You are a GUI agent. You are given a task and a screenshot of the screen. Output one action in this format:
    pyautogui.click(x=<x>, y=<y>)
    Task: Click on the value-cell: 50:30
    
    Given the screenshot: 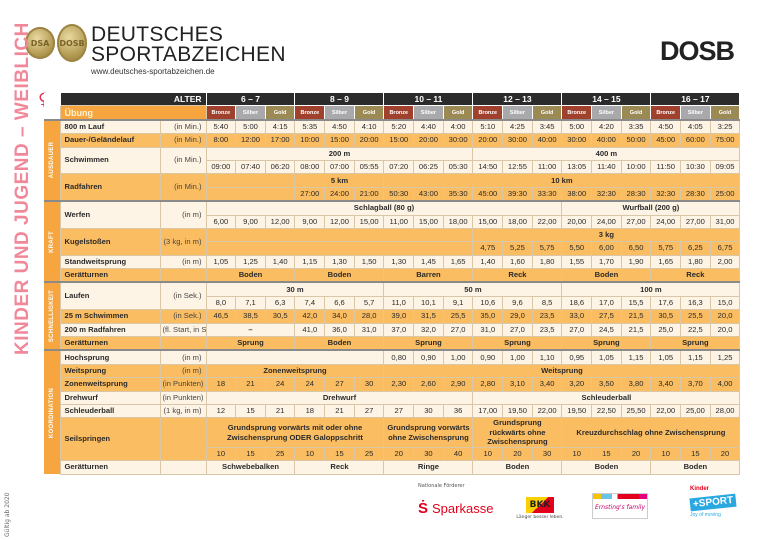 What is the action you would take?
    pyautogui.click(x=399, y=194)
    